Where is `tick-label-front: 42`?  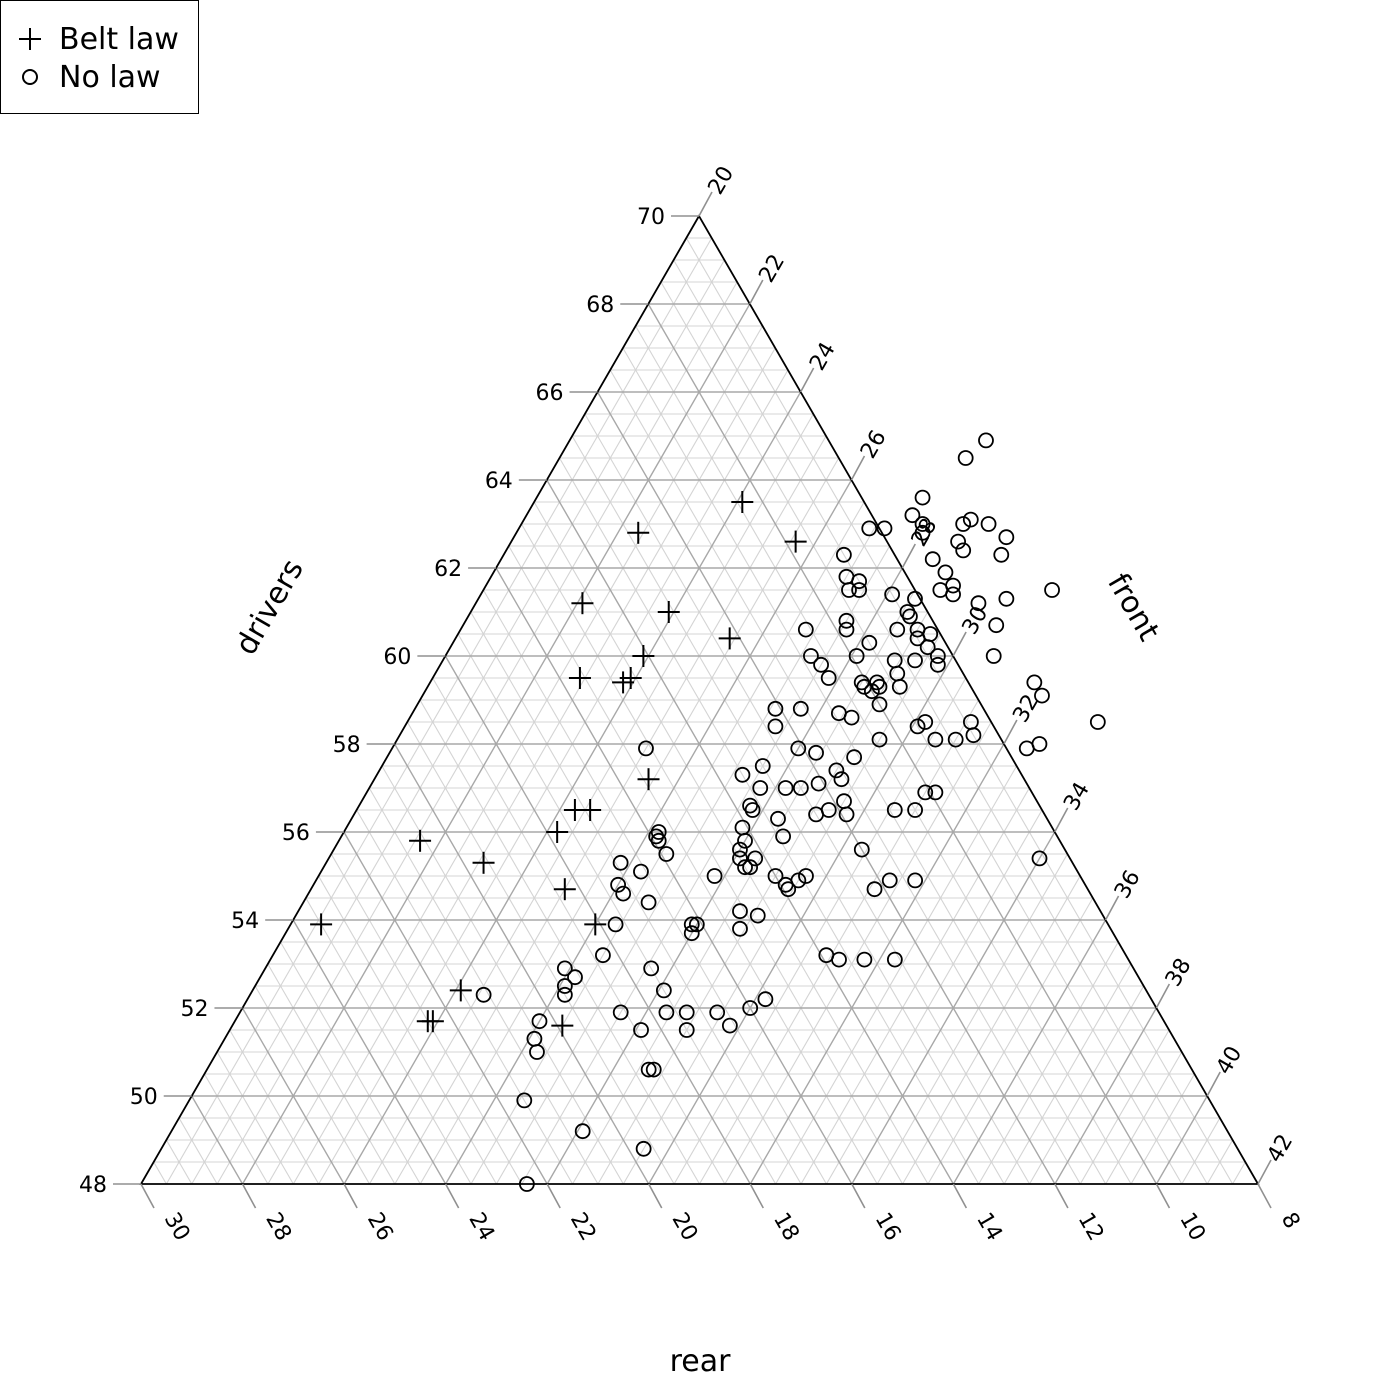
tick-label-front: 42 is located at coordinates (1281, 1148).